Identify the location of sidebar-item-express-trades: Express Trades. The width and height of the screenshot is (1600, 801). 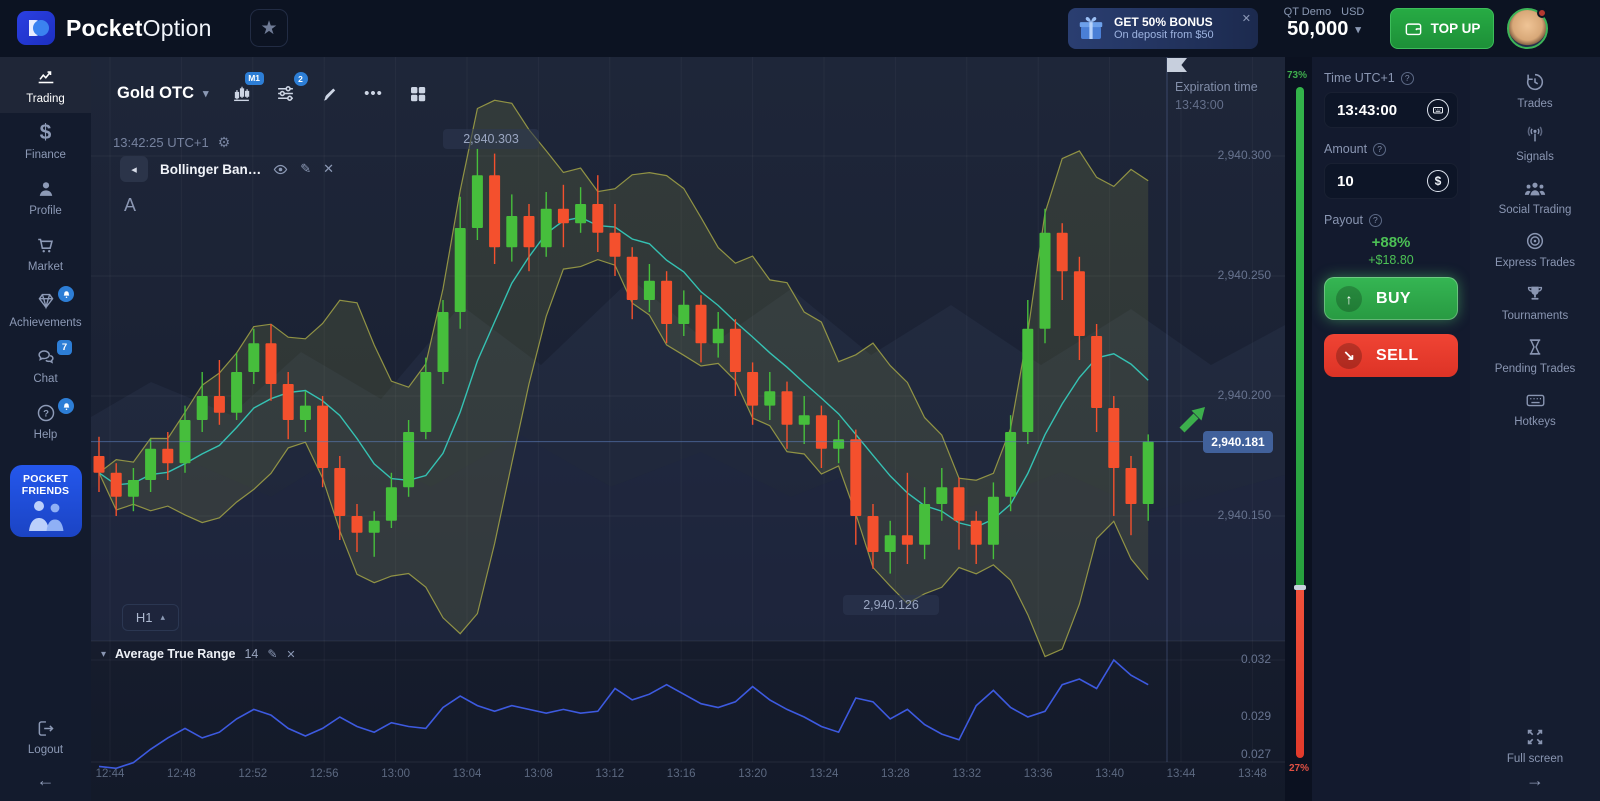
(1535, 250).